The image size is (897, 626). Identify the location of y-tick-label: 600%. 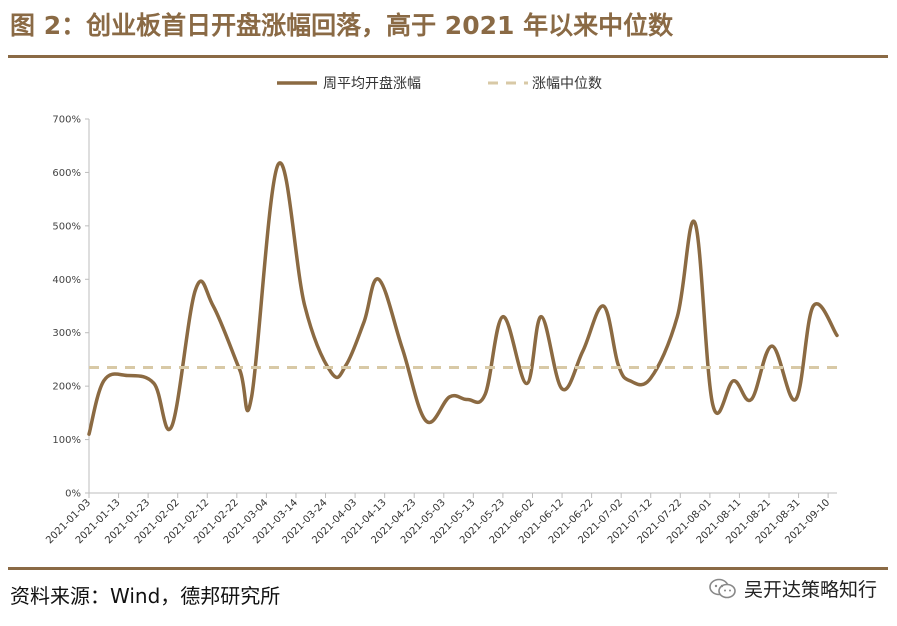
(66, 173).